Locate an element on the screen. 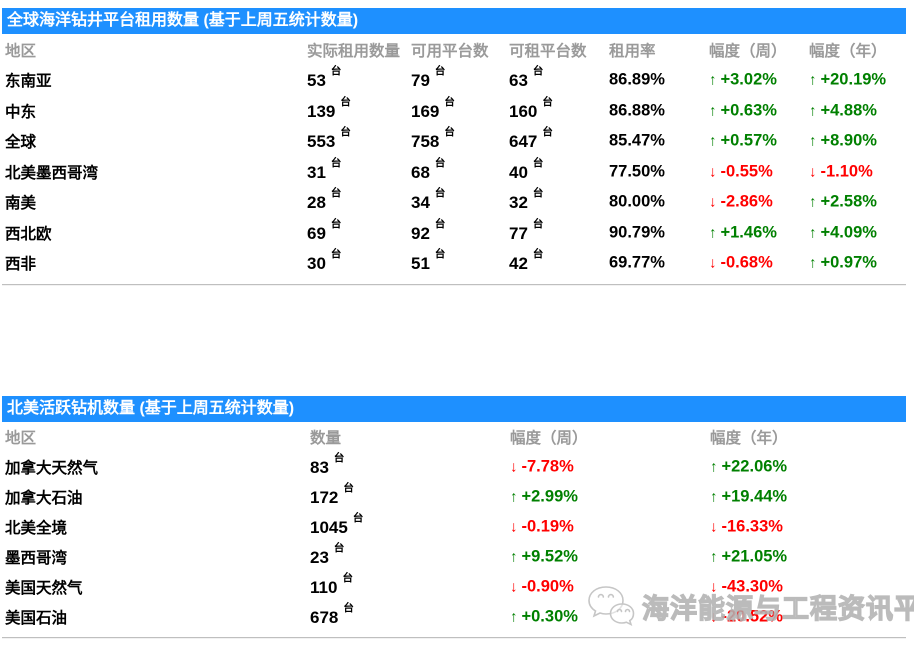 The image size is (914, 646). year-change-cell: ↑ +21.05% is located at coordinates (748, 557).